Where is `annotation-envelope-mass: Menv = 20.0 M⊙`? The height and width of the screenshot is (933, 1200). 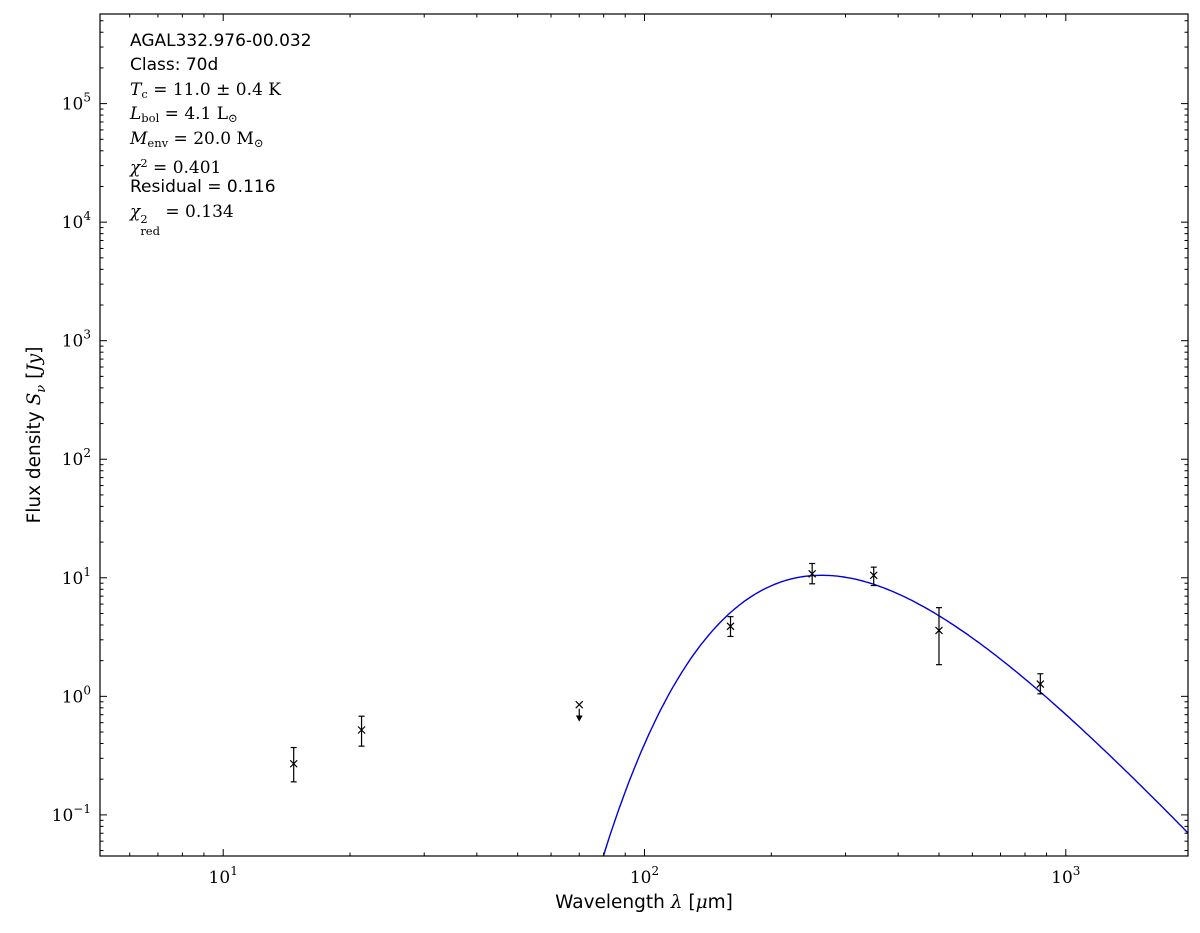 annotation-envelope-mass: Menv = 20.0 M⊙ is located at coordinates (197, 139).